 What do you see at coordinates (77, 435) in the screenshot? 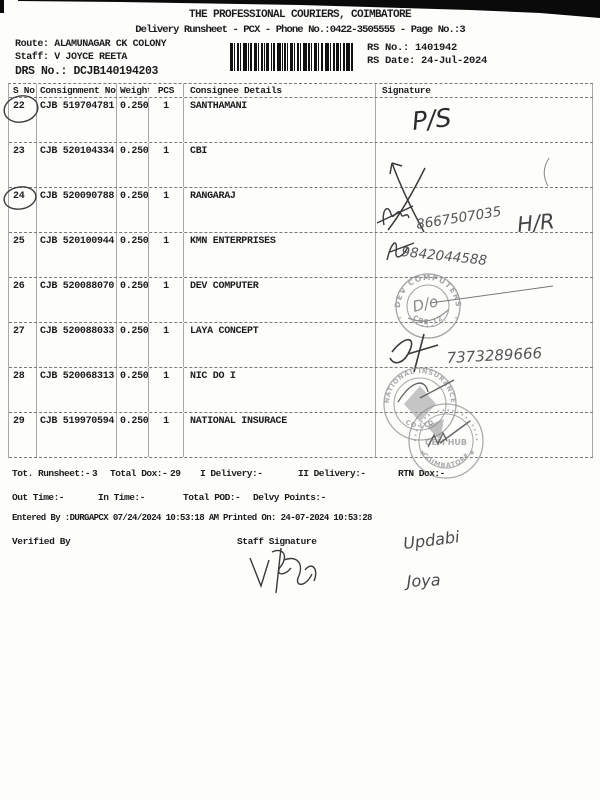
I see `cell-consignment: CJB 519970594` at bounding box center [77, 435].